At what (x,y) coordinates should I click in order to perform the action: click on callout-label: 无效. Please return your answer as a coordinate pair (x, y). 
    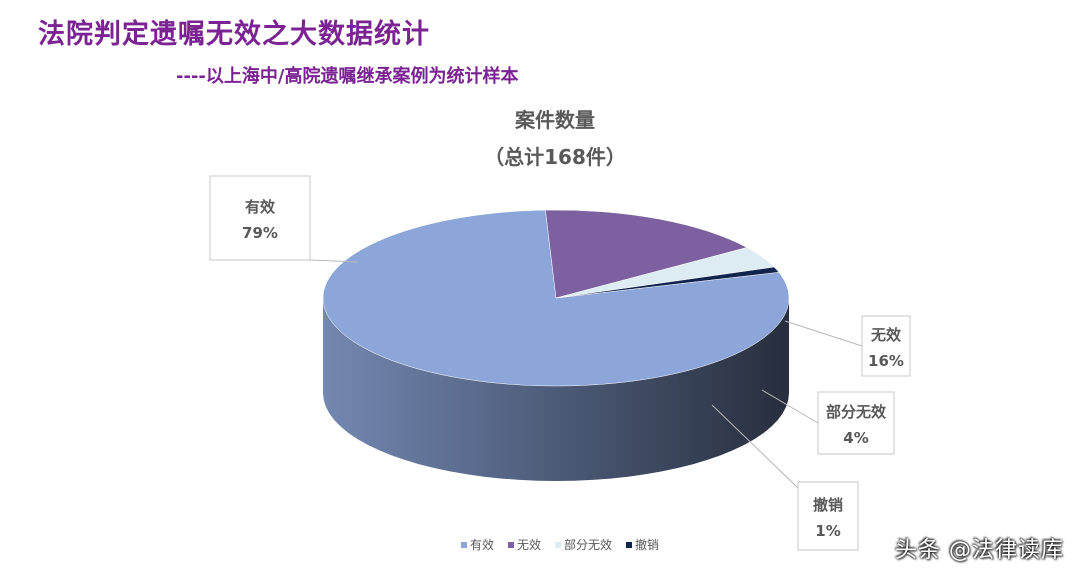
    Looking at the image, I should click on (886, 335).